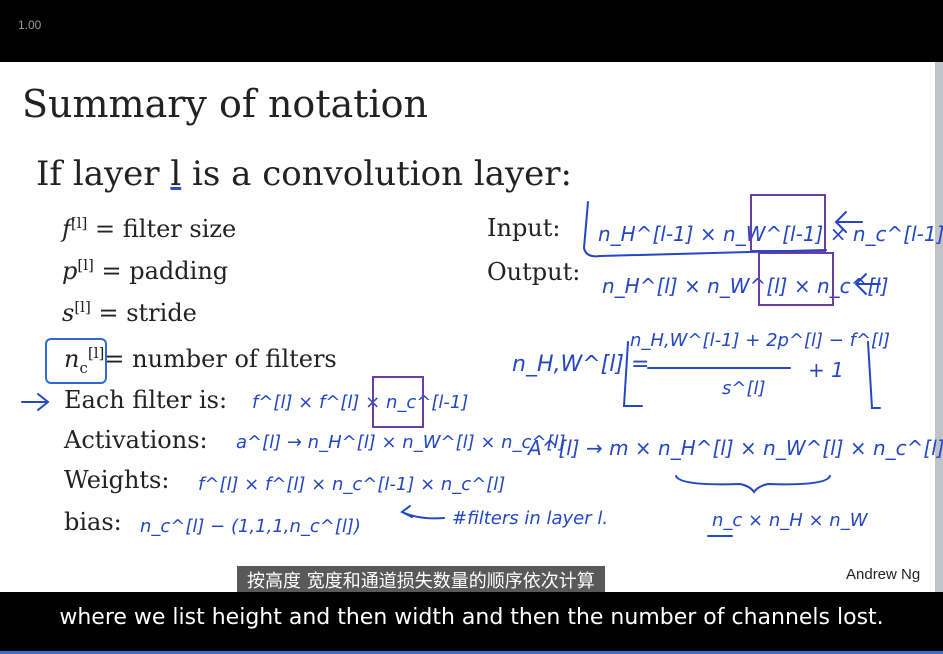  What do you see at coordinates (790, 520) in the screenshot?
I see `hw-order-note: n_c × n_H × n_W` at bounding box center [790, 520].